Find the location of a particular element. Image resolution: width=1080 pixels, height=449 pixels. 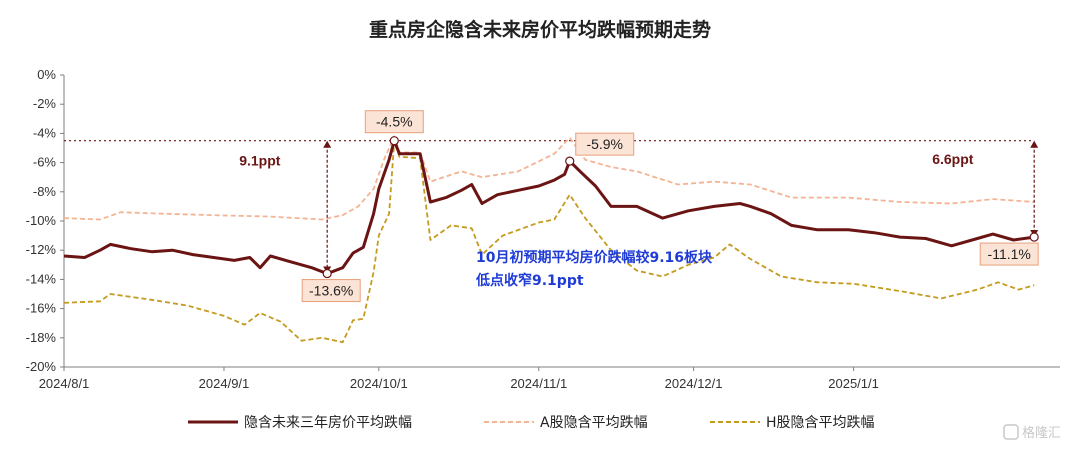

x-tick-label: 2024/8/1 is located at coordinates (64, 383).